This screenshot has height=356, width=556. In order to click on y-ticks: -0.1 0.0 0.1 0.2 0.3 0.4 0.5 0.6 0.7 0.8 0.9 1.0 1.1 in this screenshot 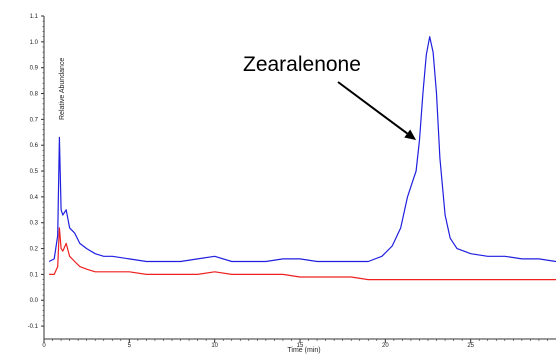, I will do `click(36, 172)`.